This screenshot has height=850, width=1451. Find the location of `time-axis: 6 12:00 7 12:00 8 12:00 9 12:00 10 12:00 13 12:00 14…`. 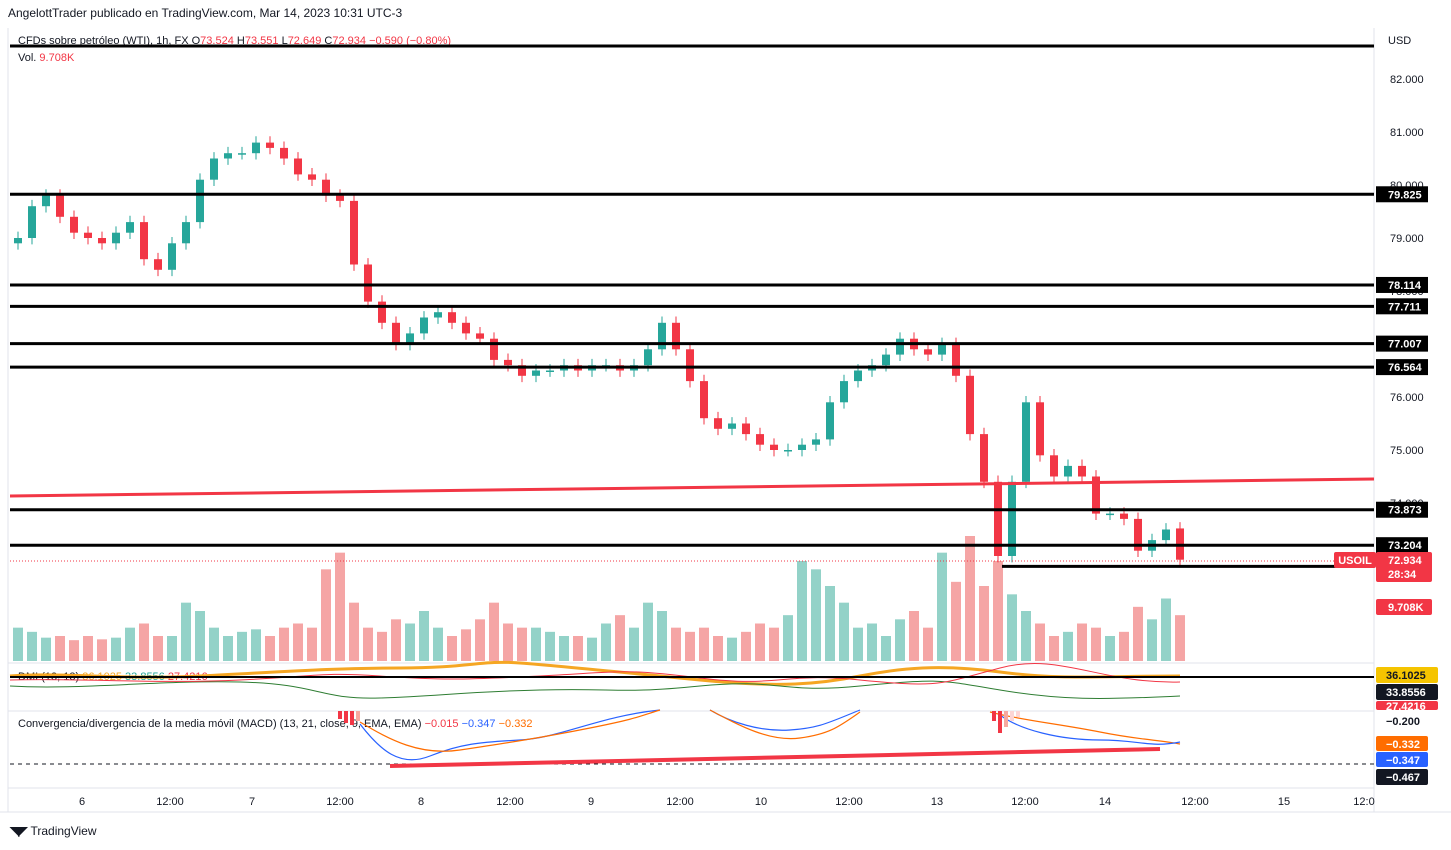

time-axis: 6 12:00 7 12:00 8 12:00 9 12:00 10 12:00 13 12:00 14… is located at coordinates (727, 802).